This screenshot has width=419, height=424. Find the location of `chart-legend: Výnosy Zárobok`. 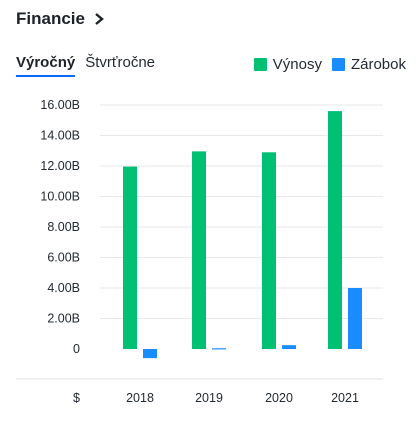

chart-legend: Výnosy Zárobok is located at coordinates (329, 64).